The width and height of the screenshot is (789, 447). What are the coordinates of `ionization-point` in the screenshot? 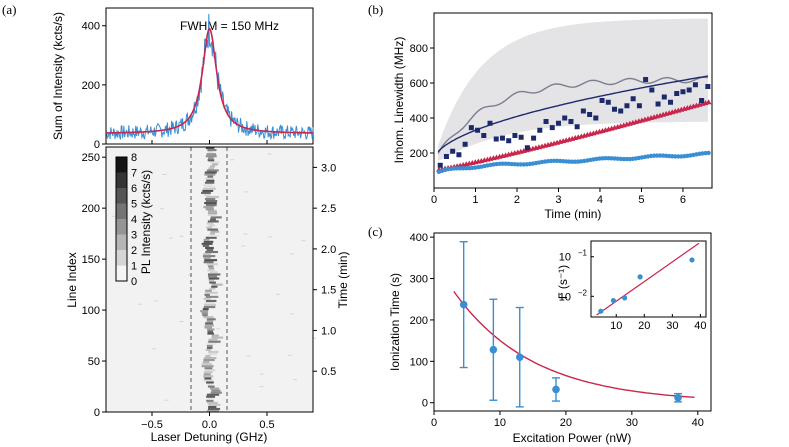 It's located at (678, 397).